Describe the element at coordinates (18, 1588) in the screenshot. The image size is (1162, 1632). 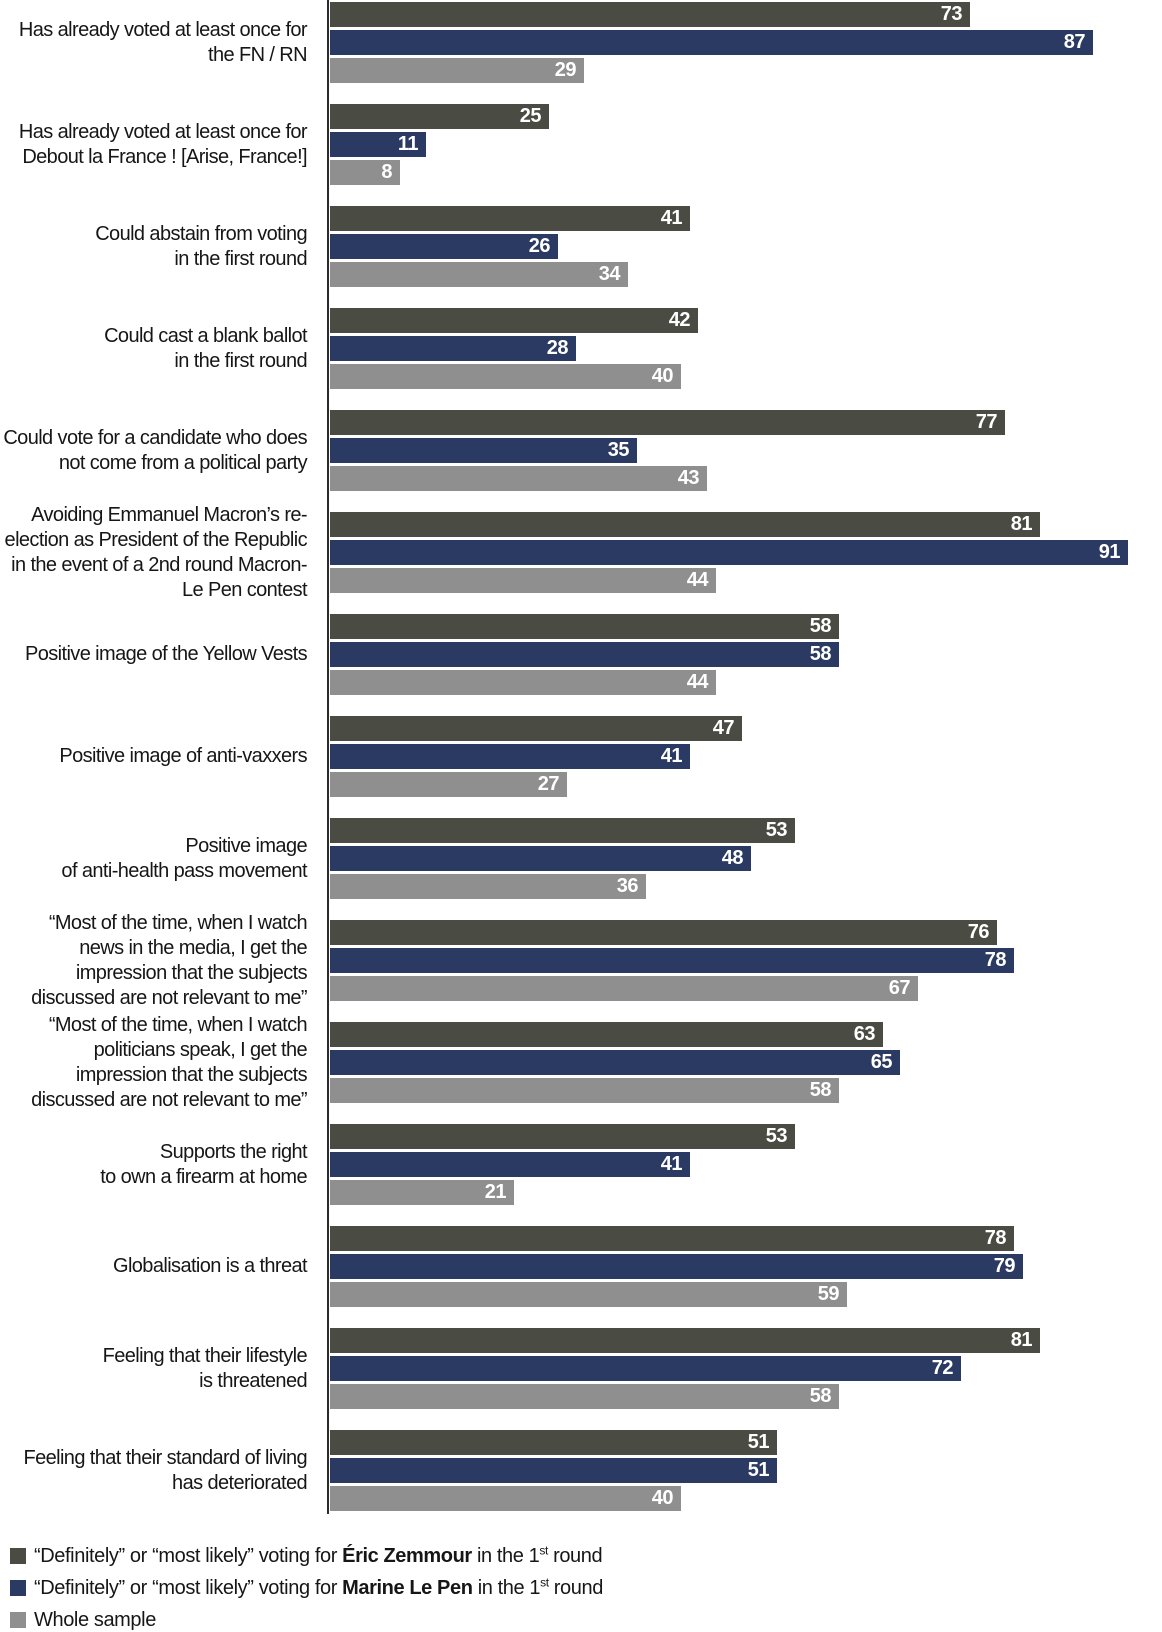
I see `legend-swatch-lepen` at that location.